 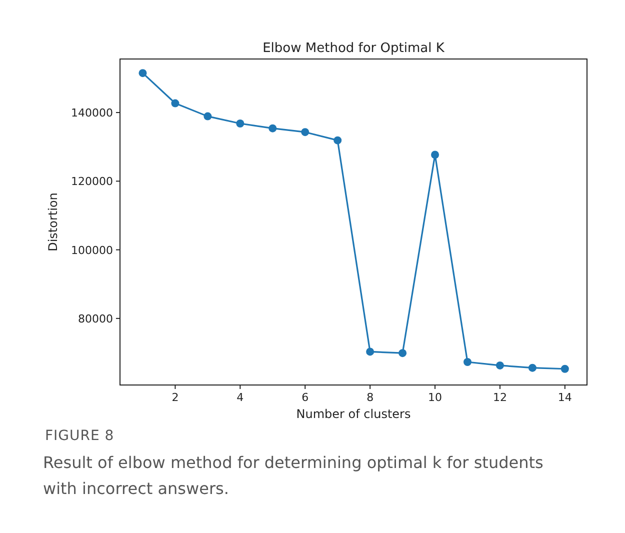 What do you see at coordinates (79, 436) in the screenshot?
I see `caption: FIGURE 8` at bounding box center [79, 436].